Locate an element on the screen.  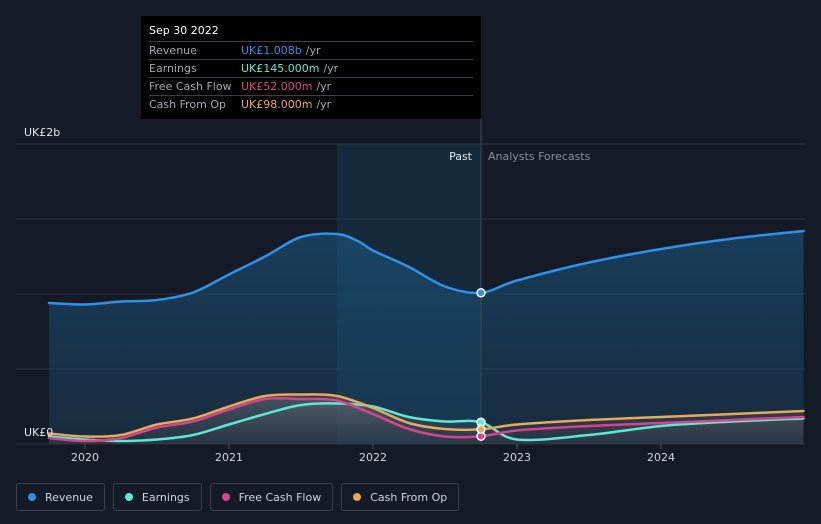
x-tick-label: 2023 is located at coordinates (517, 457).